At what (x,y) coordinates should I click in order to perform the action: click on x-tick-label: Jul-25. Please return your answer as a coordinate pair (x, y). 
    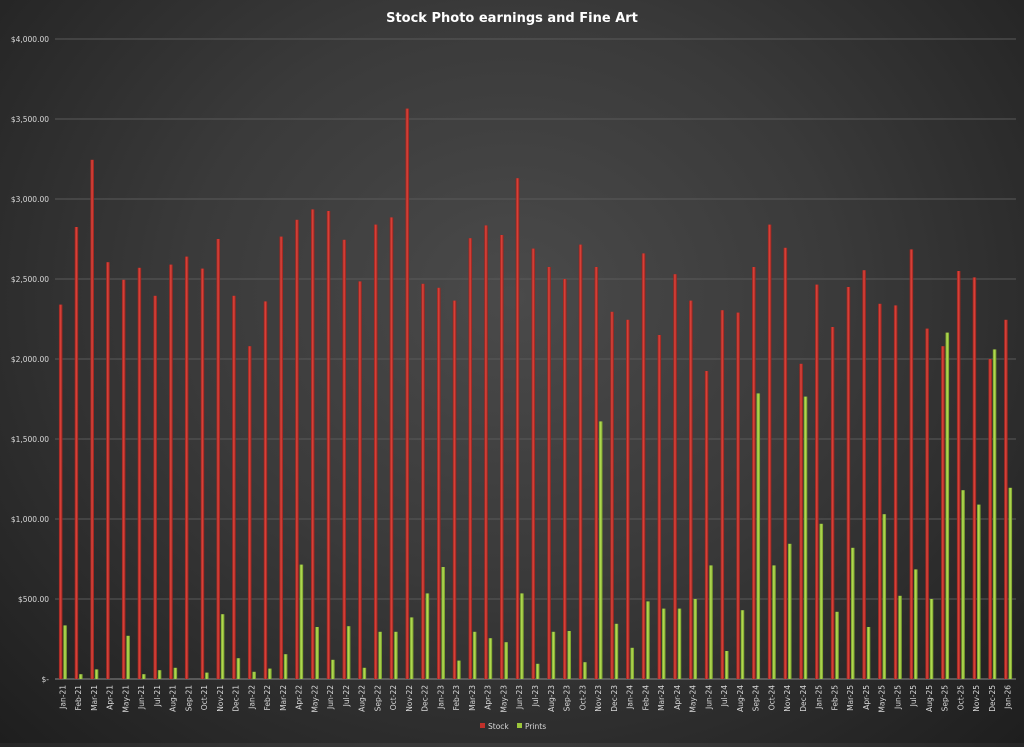
    Looking at the image, I should click on (913, 696).